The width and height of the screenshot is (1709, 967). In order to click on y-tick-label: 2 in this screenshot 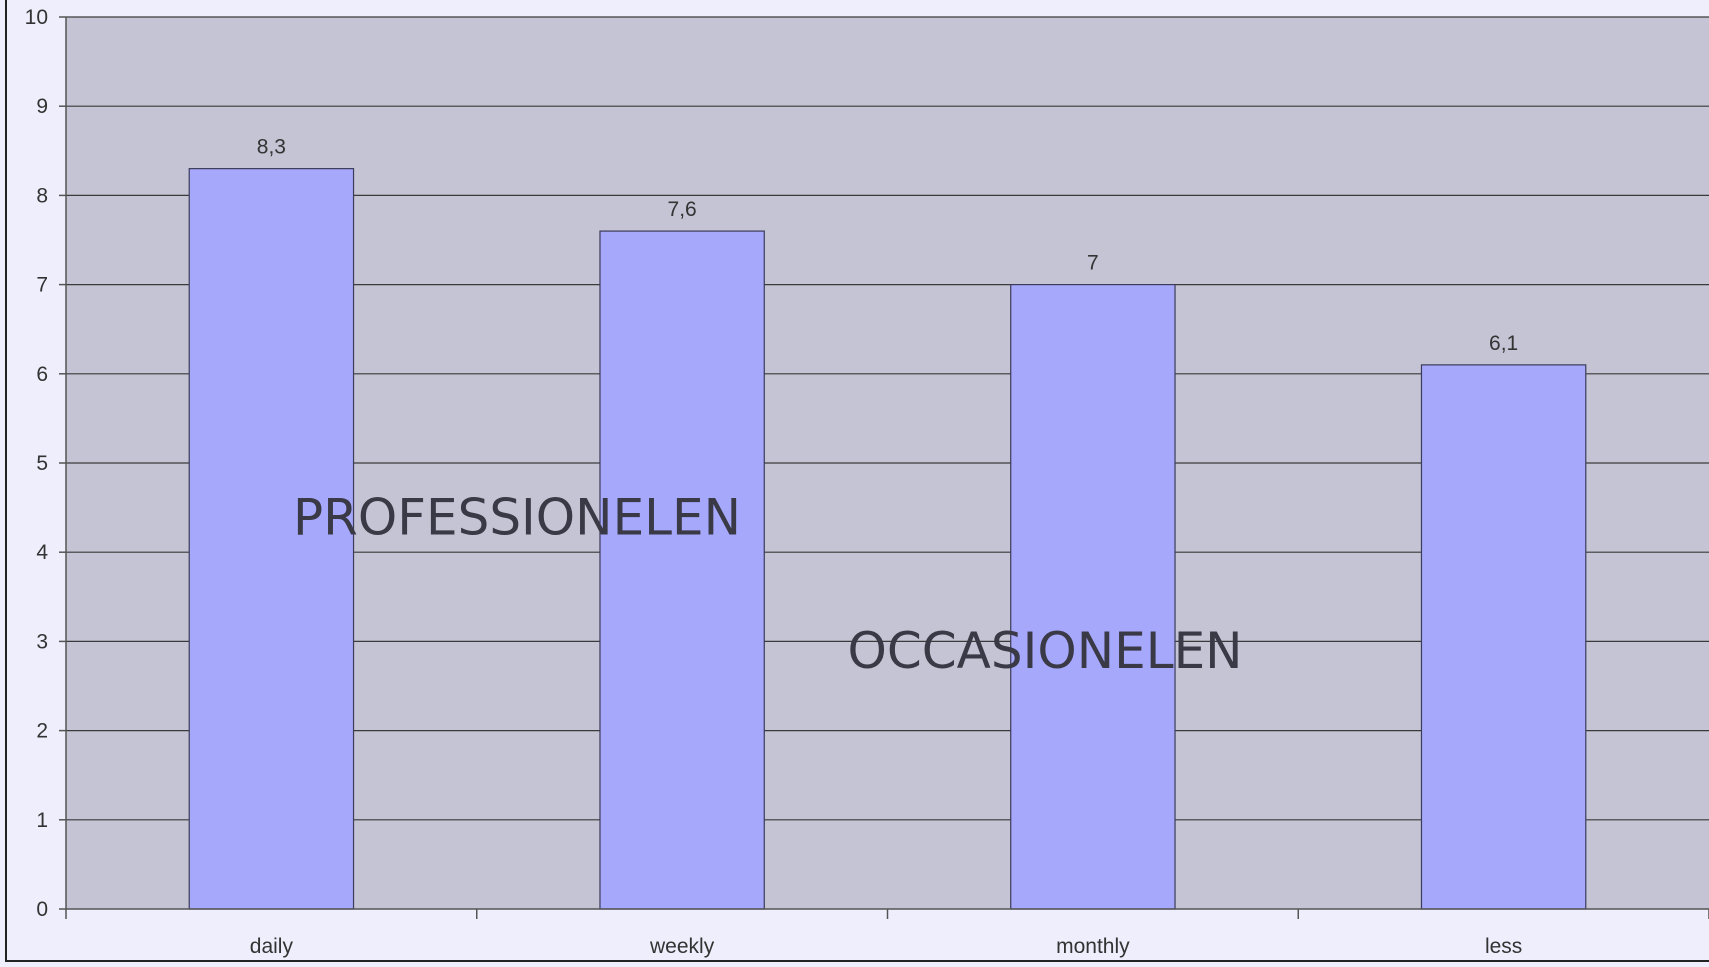, I will do `click(42, 731)`.